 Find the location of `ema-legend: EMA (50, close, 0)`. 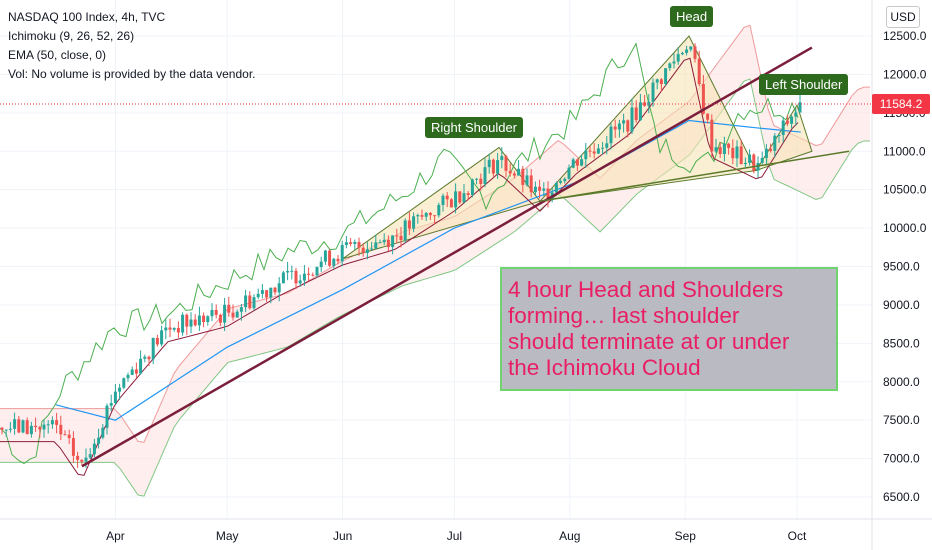

ema-legend: EMA (50, close, 0) is located at coordinates (57, 55).